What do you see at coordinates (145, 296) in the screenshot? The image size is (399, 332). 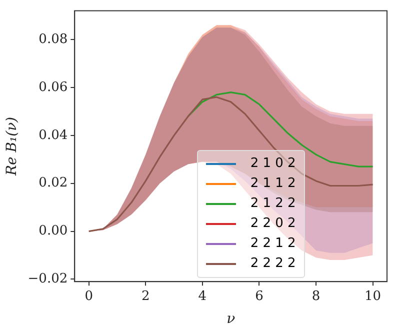 I see `x-tick-label: 2` at bounding box center [145, 296].